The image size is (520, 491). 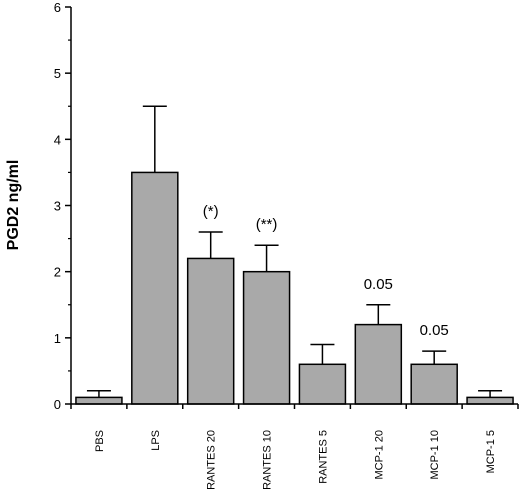 What do you see at coordinates (267, 224) in the screenshot?
I see `annotation-3: (**)` at bounding box center [267, 224].